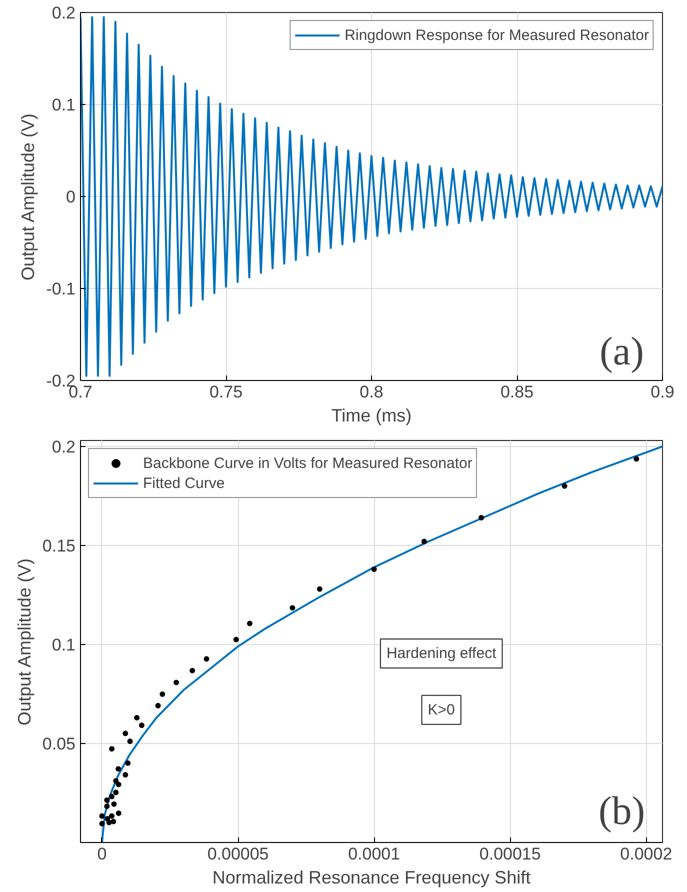 The image size is (687, 892). I want to click on annotation: (b), so click(622, 810).